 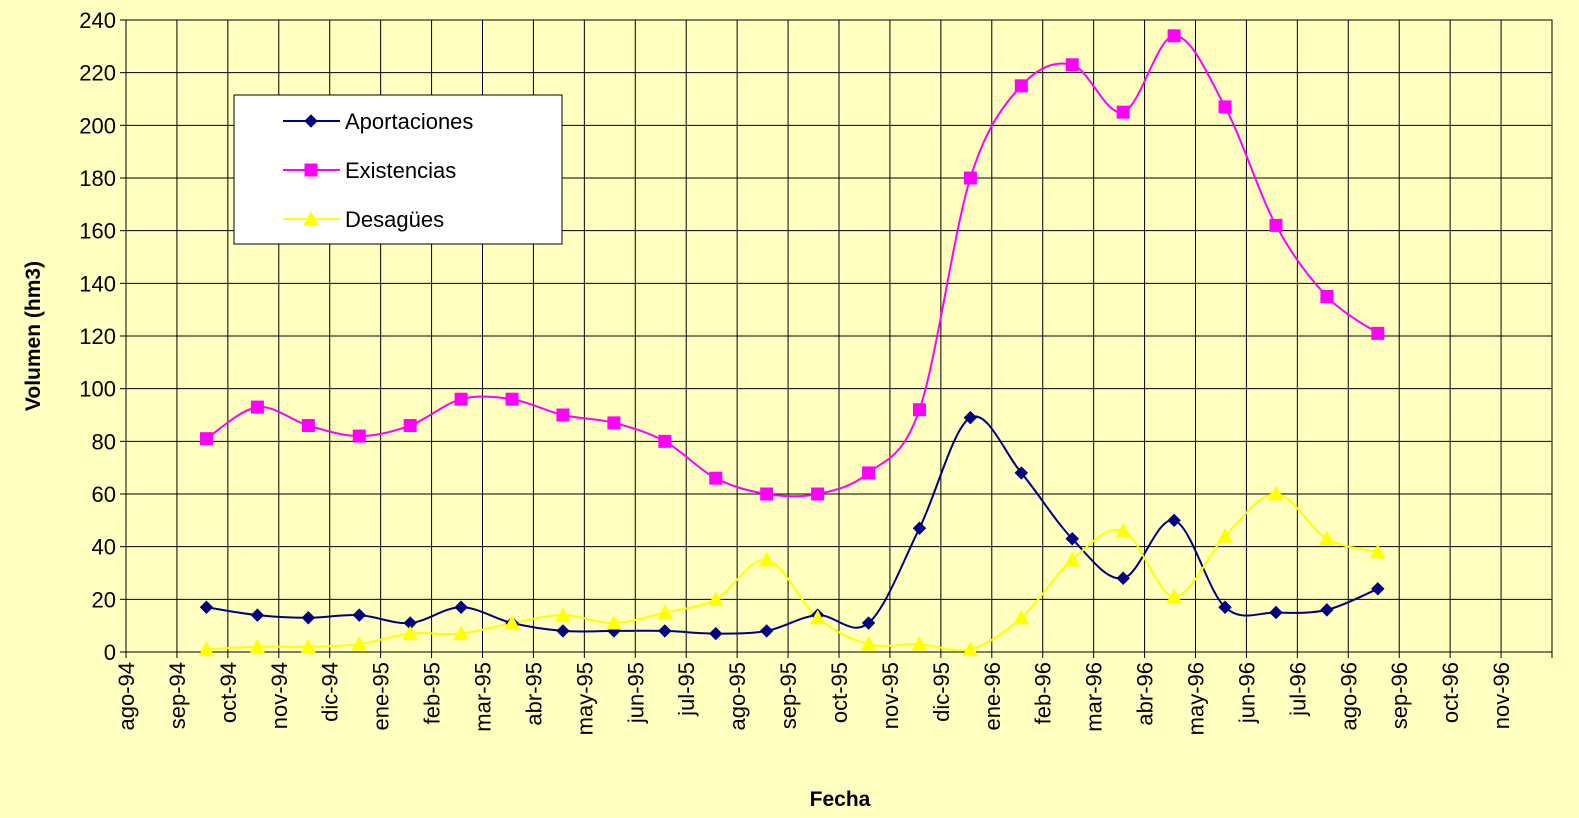 I want to click on legend-marker-desages, so click(x=311, y=218).